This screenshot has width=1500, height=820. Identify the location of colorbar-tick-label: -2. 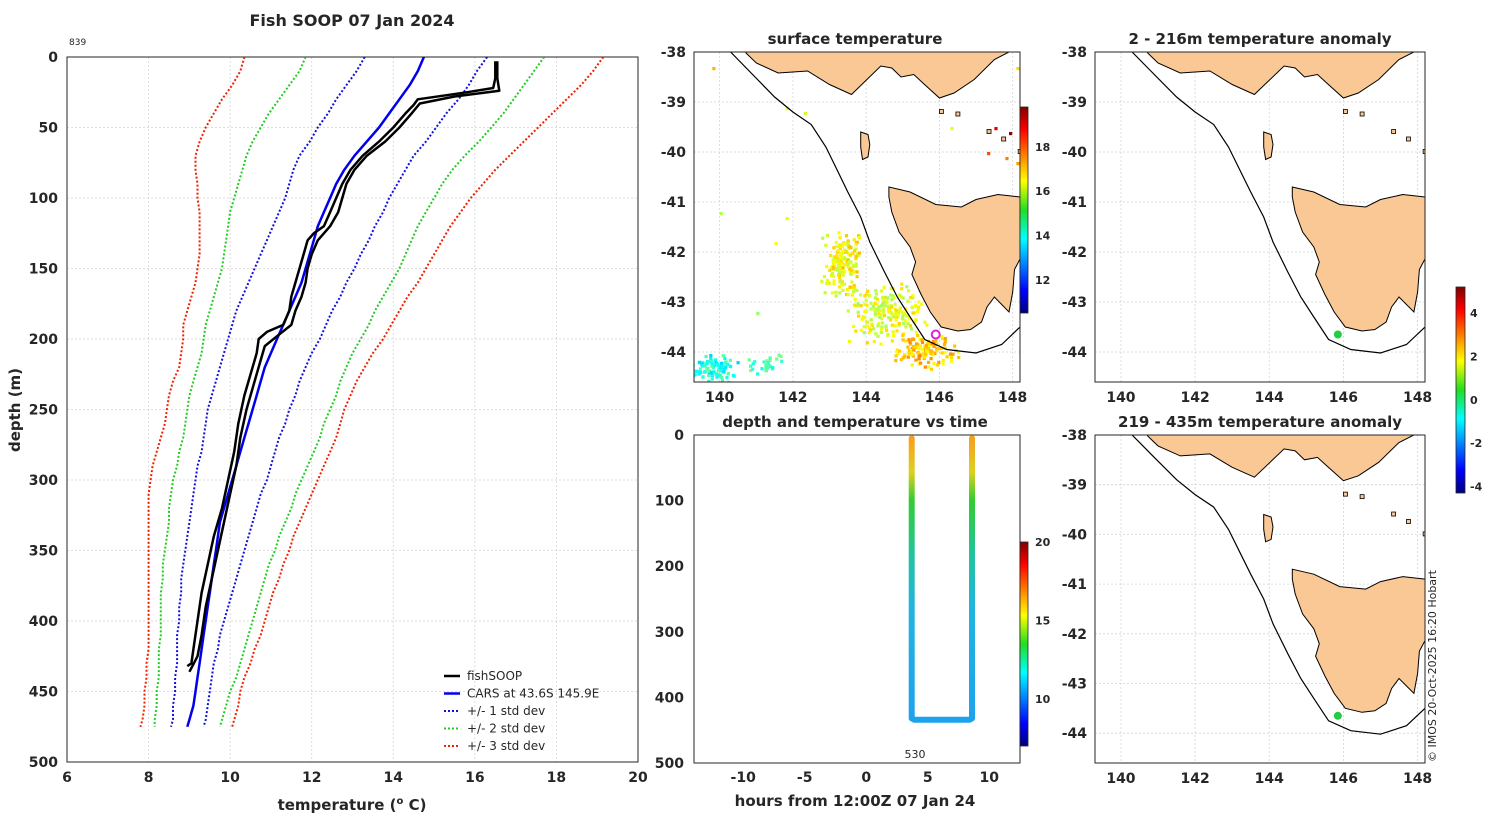
(1476, 443).